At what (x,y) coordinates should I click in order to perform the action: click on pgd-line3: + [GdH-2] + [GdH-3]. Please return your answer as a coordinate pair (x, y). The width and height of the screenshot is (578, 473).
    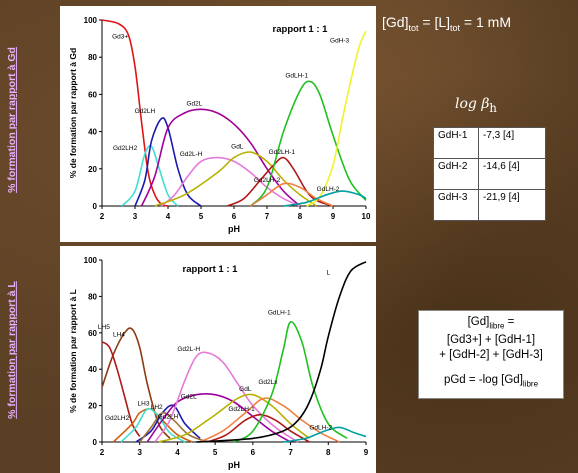
    Looking at the image, I should click on (491, 355).